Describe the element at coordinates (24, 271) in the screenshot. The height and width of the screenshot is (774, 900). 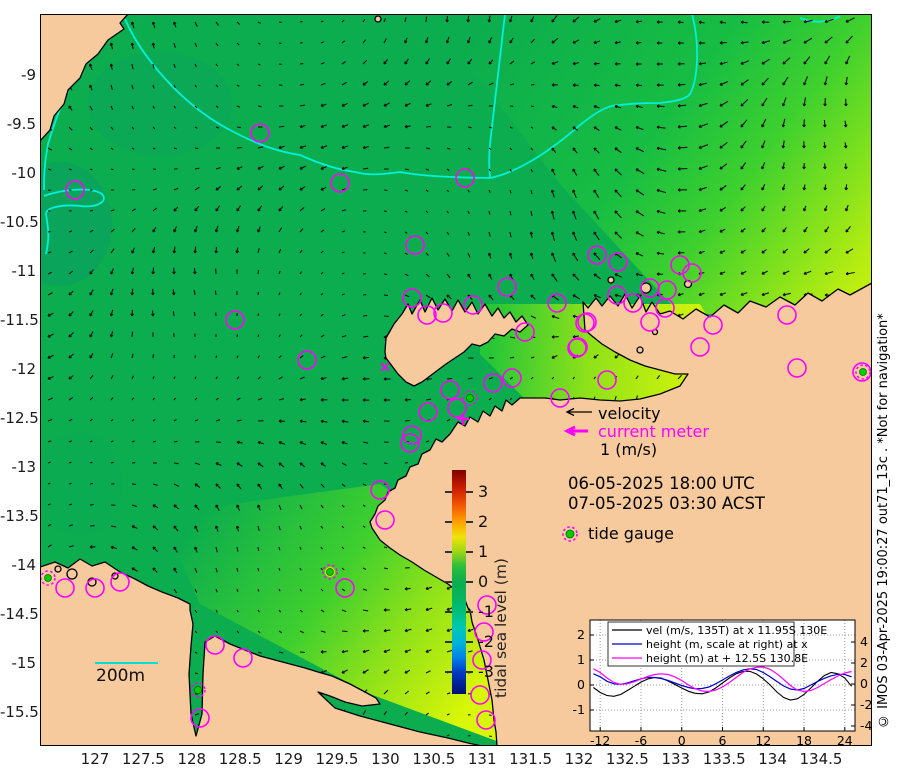
I see `lat-tick-label: -11` at that location.